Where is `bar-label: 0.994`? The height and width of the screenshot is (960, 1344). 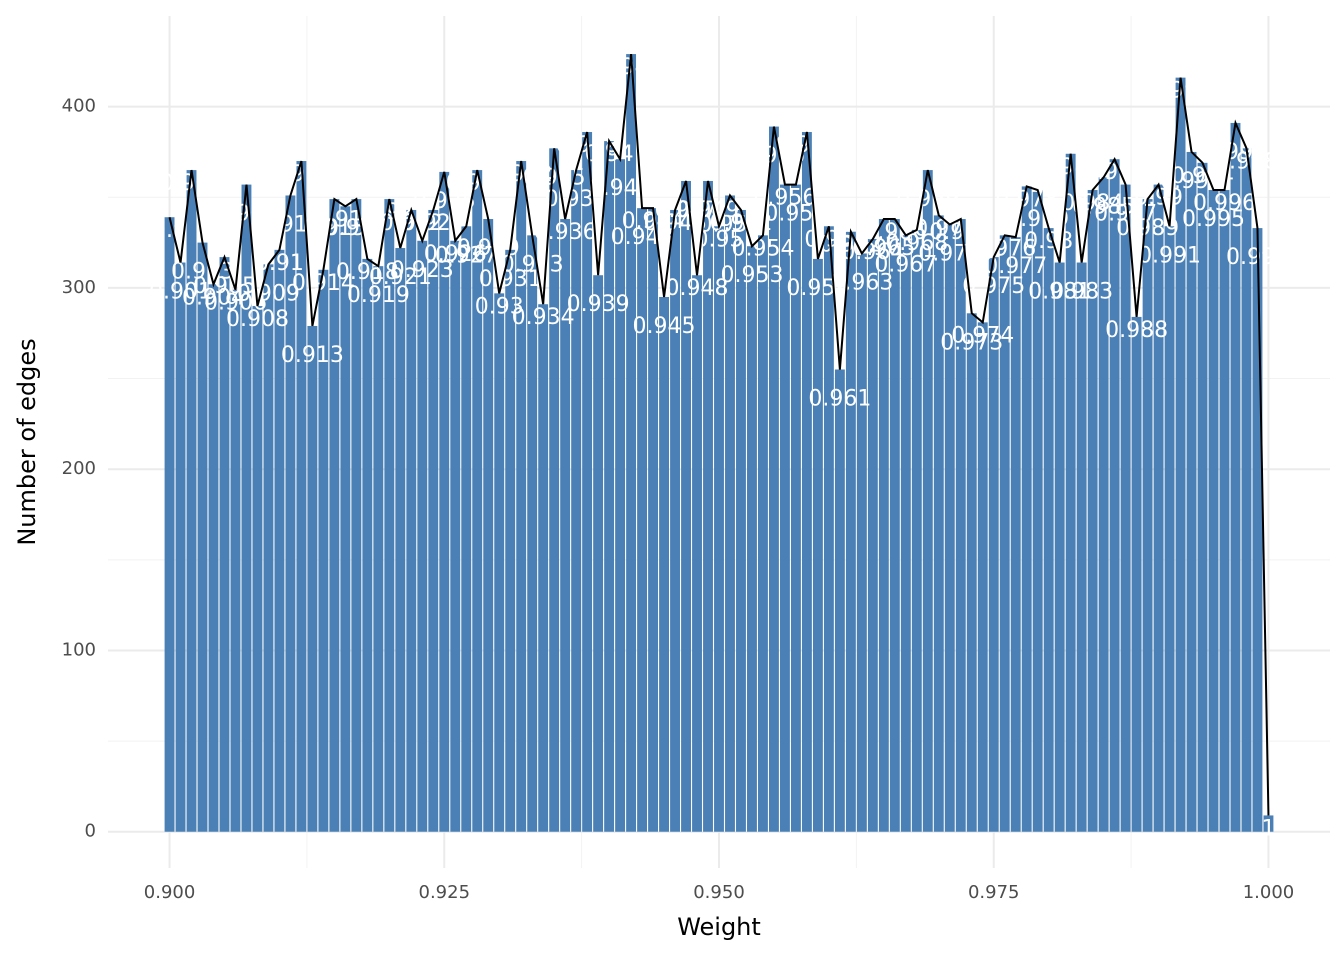
bar-label: 0.994 is located at coordinates (1202, 176).